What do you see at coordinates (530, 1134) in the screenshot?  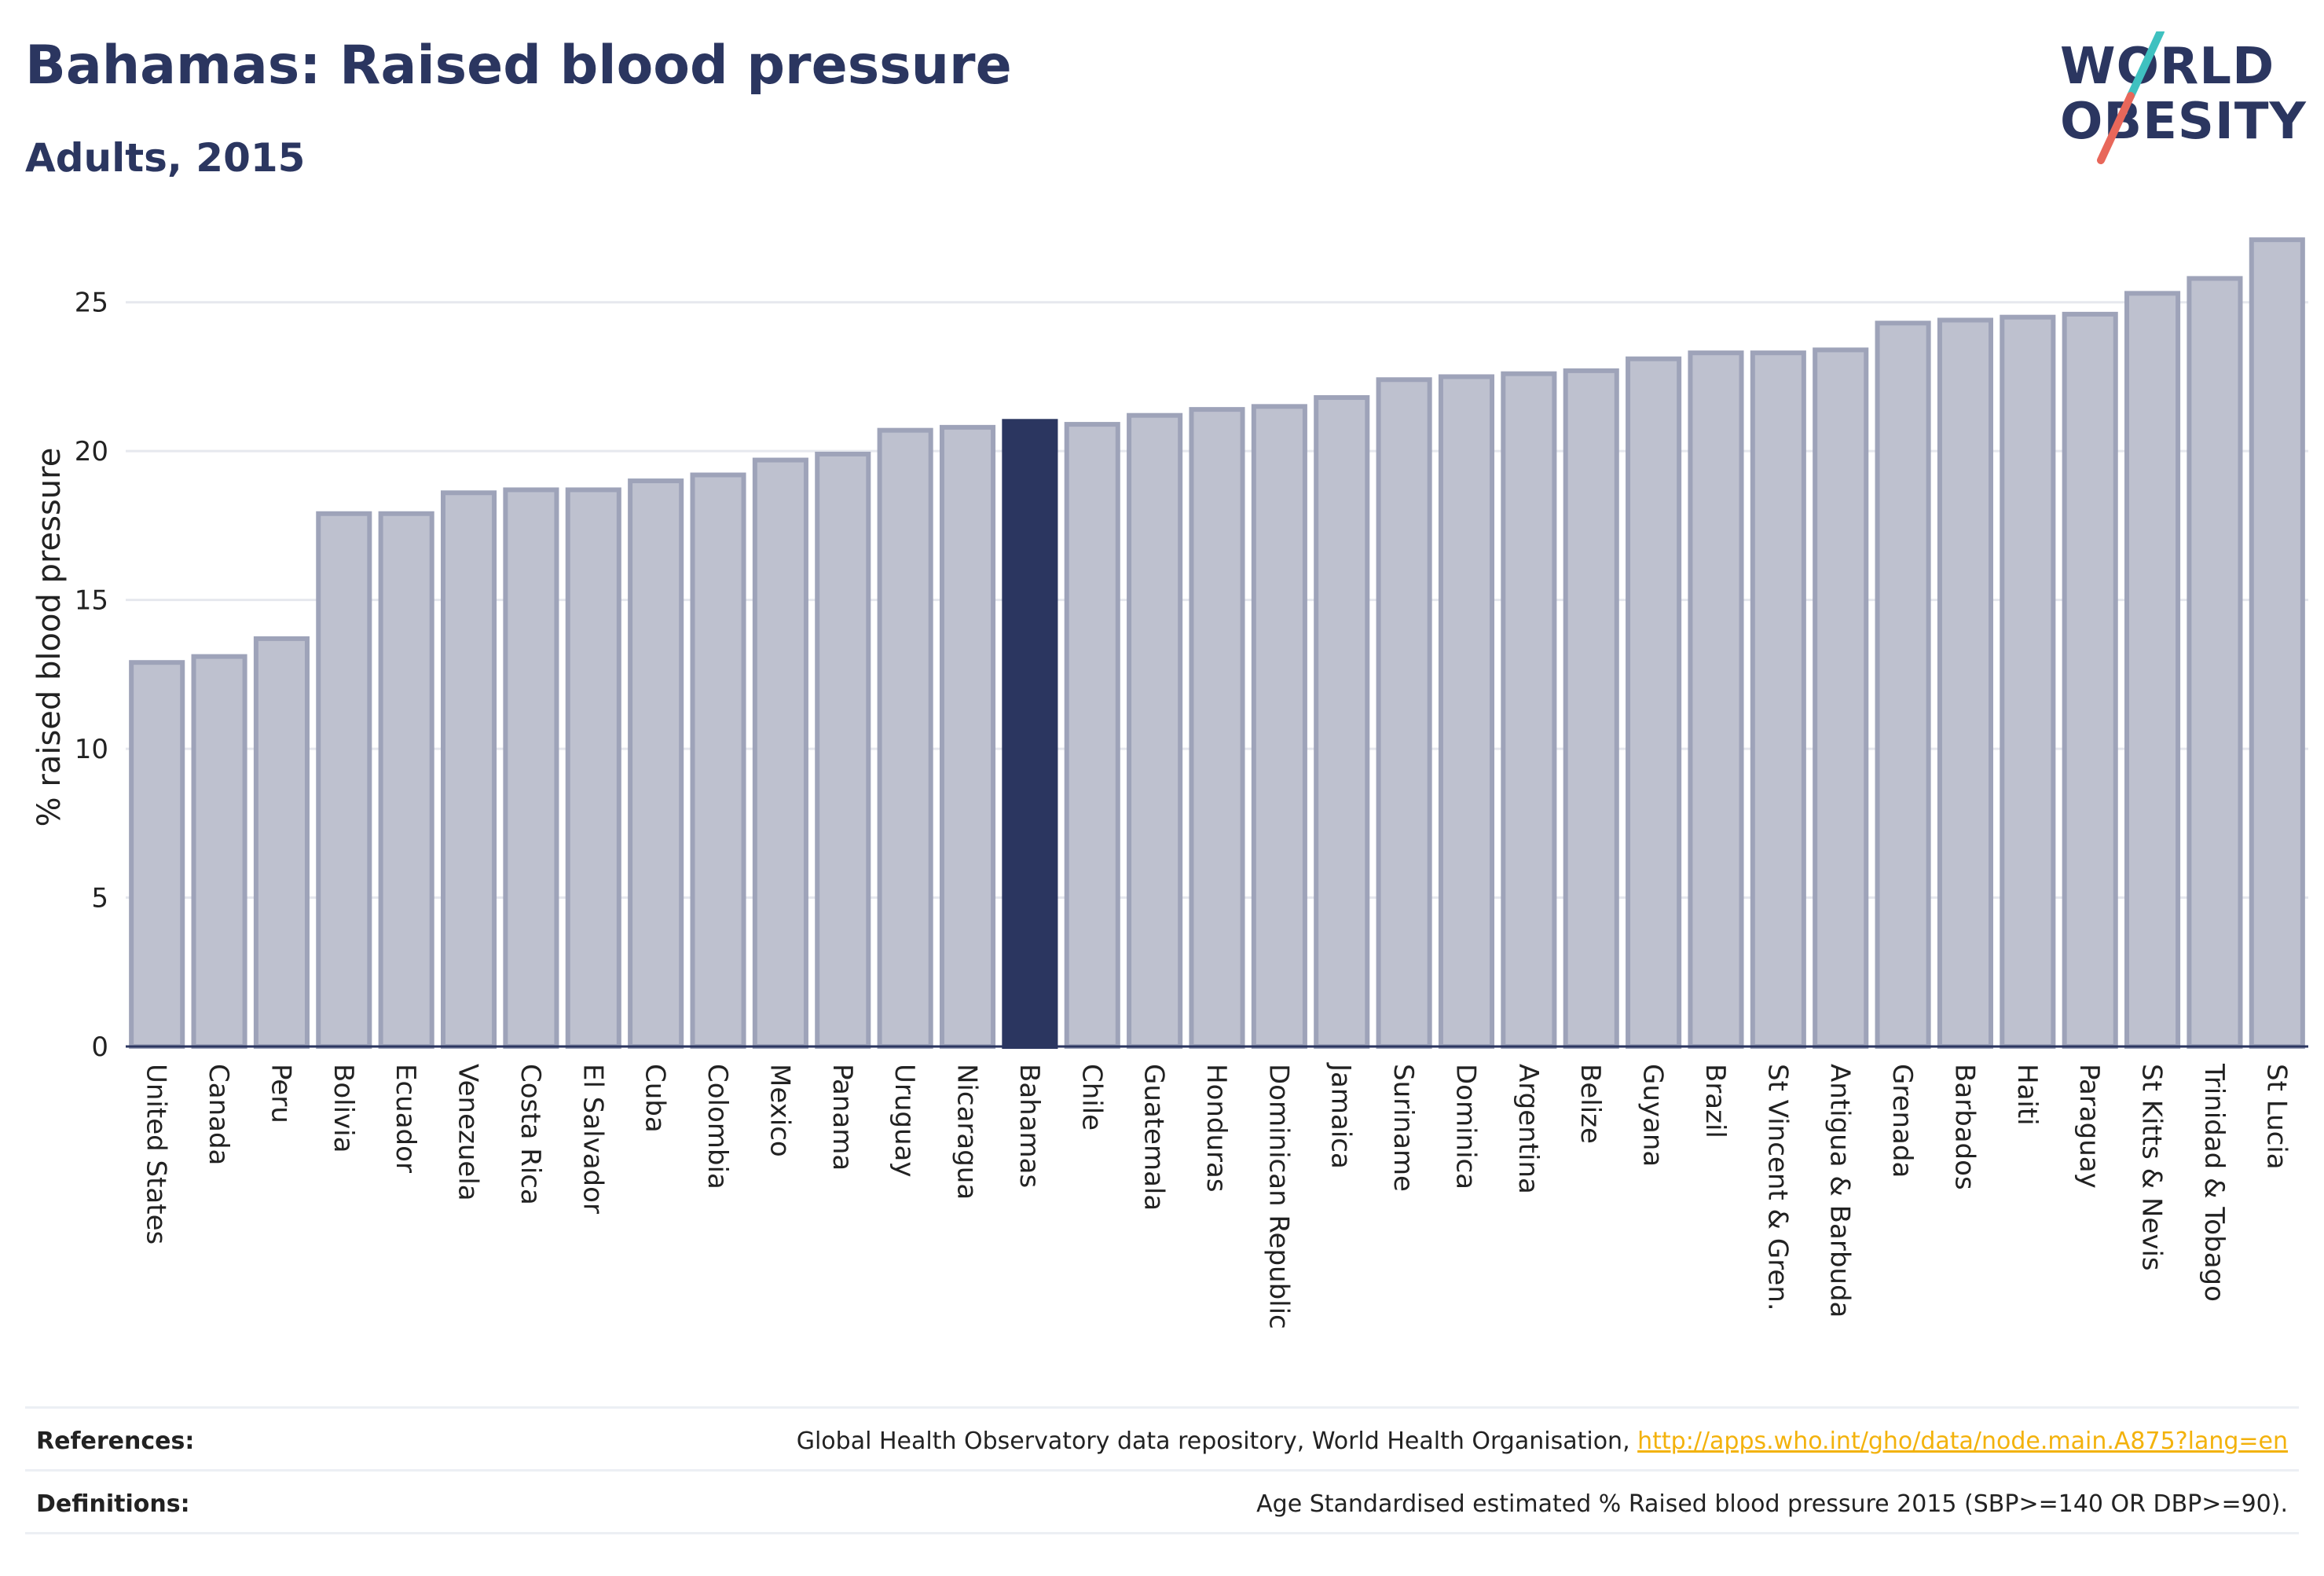 I see `x-tick-label: Costa Rica` at bounding box center [530, 1134].